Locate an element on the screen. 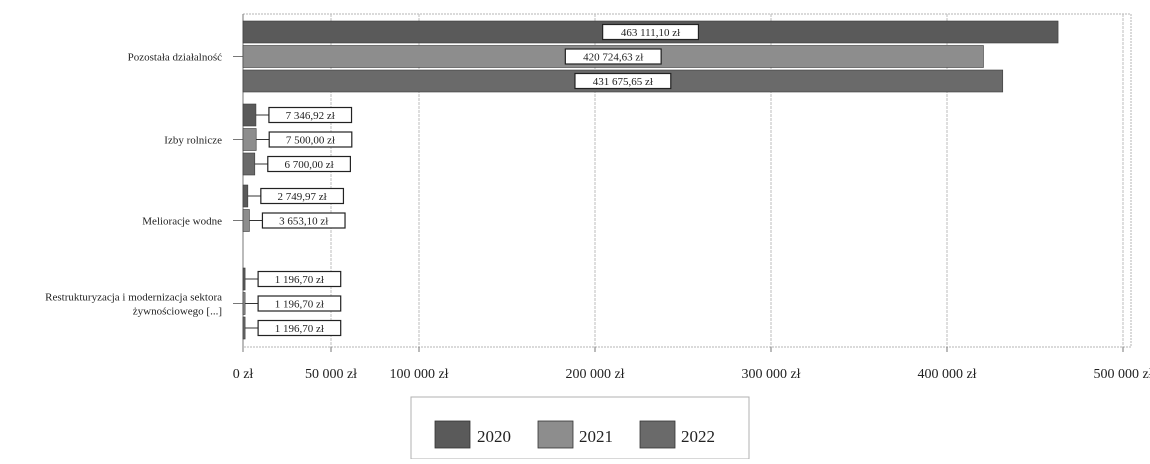 The image size is (1150, 464). x-tick-label: 0 zł is located at coordinates (243, 374).